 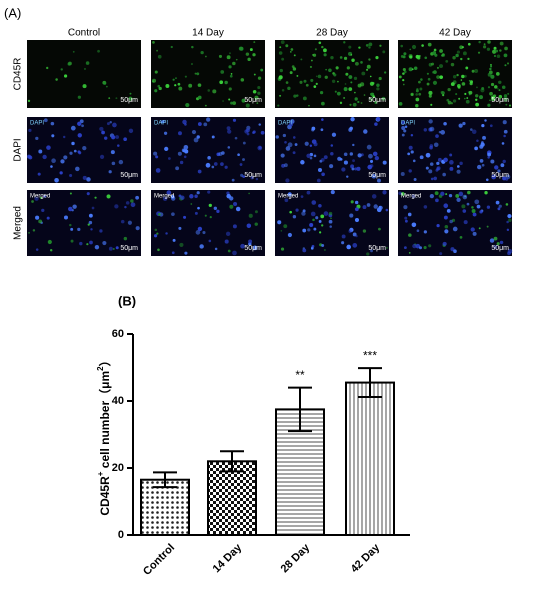 What do you see at coordinates (411, 197) in the screenshot?
I see `image-tag: Merged` at bounding box center [411, 197].